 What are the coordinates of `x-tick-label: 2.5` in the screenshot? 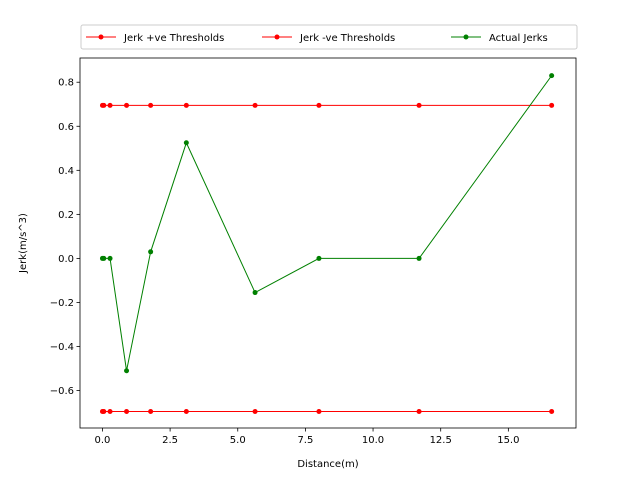 It's located at (170, 440).